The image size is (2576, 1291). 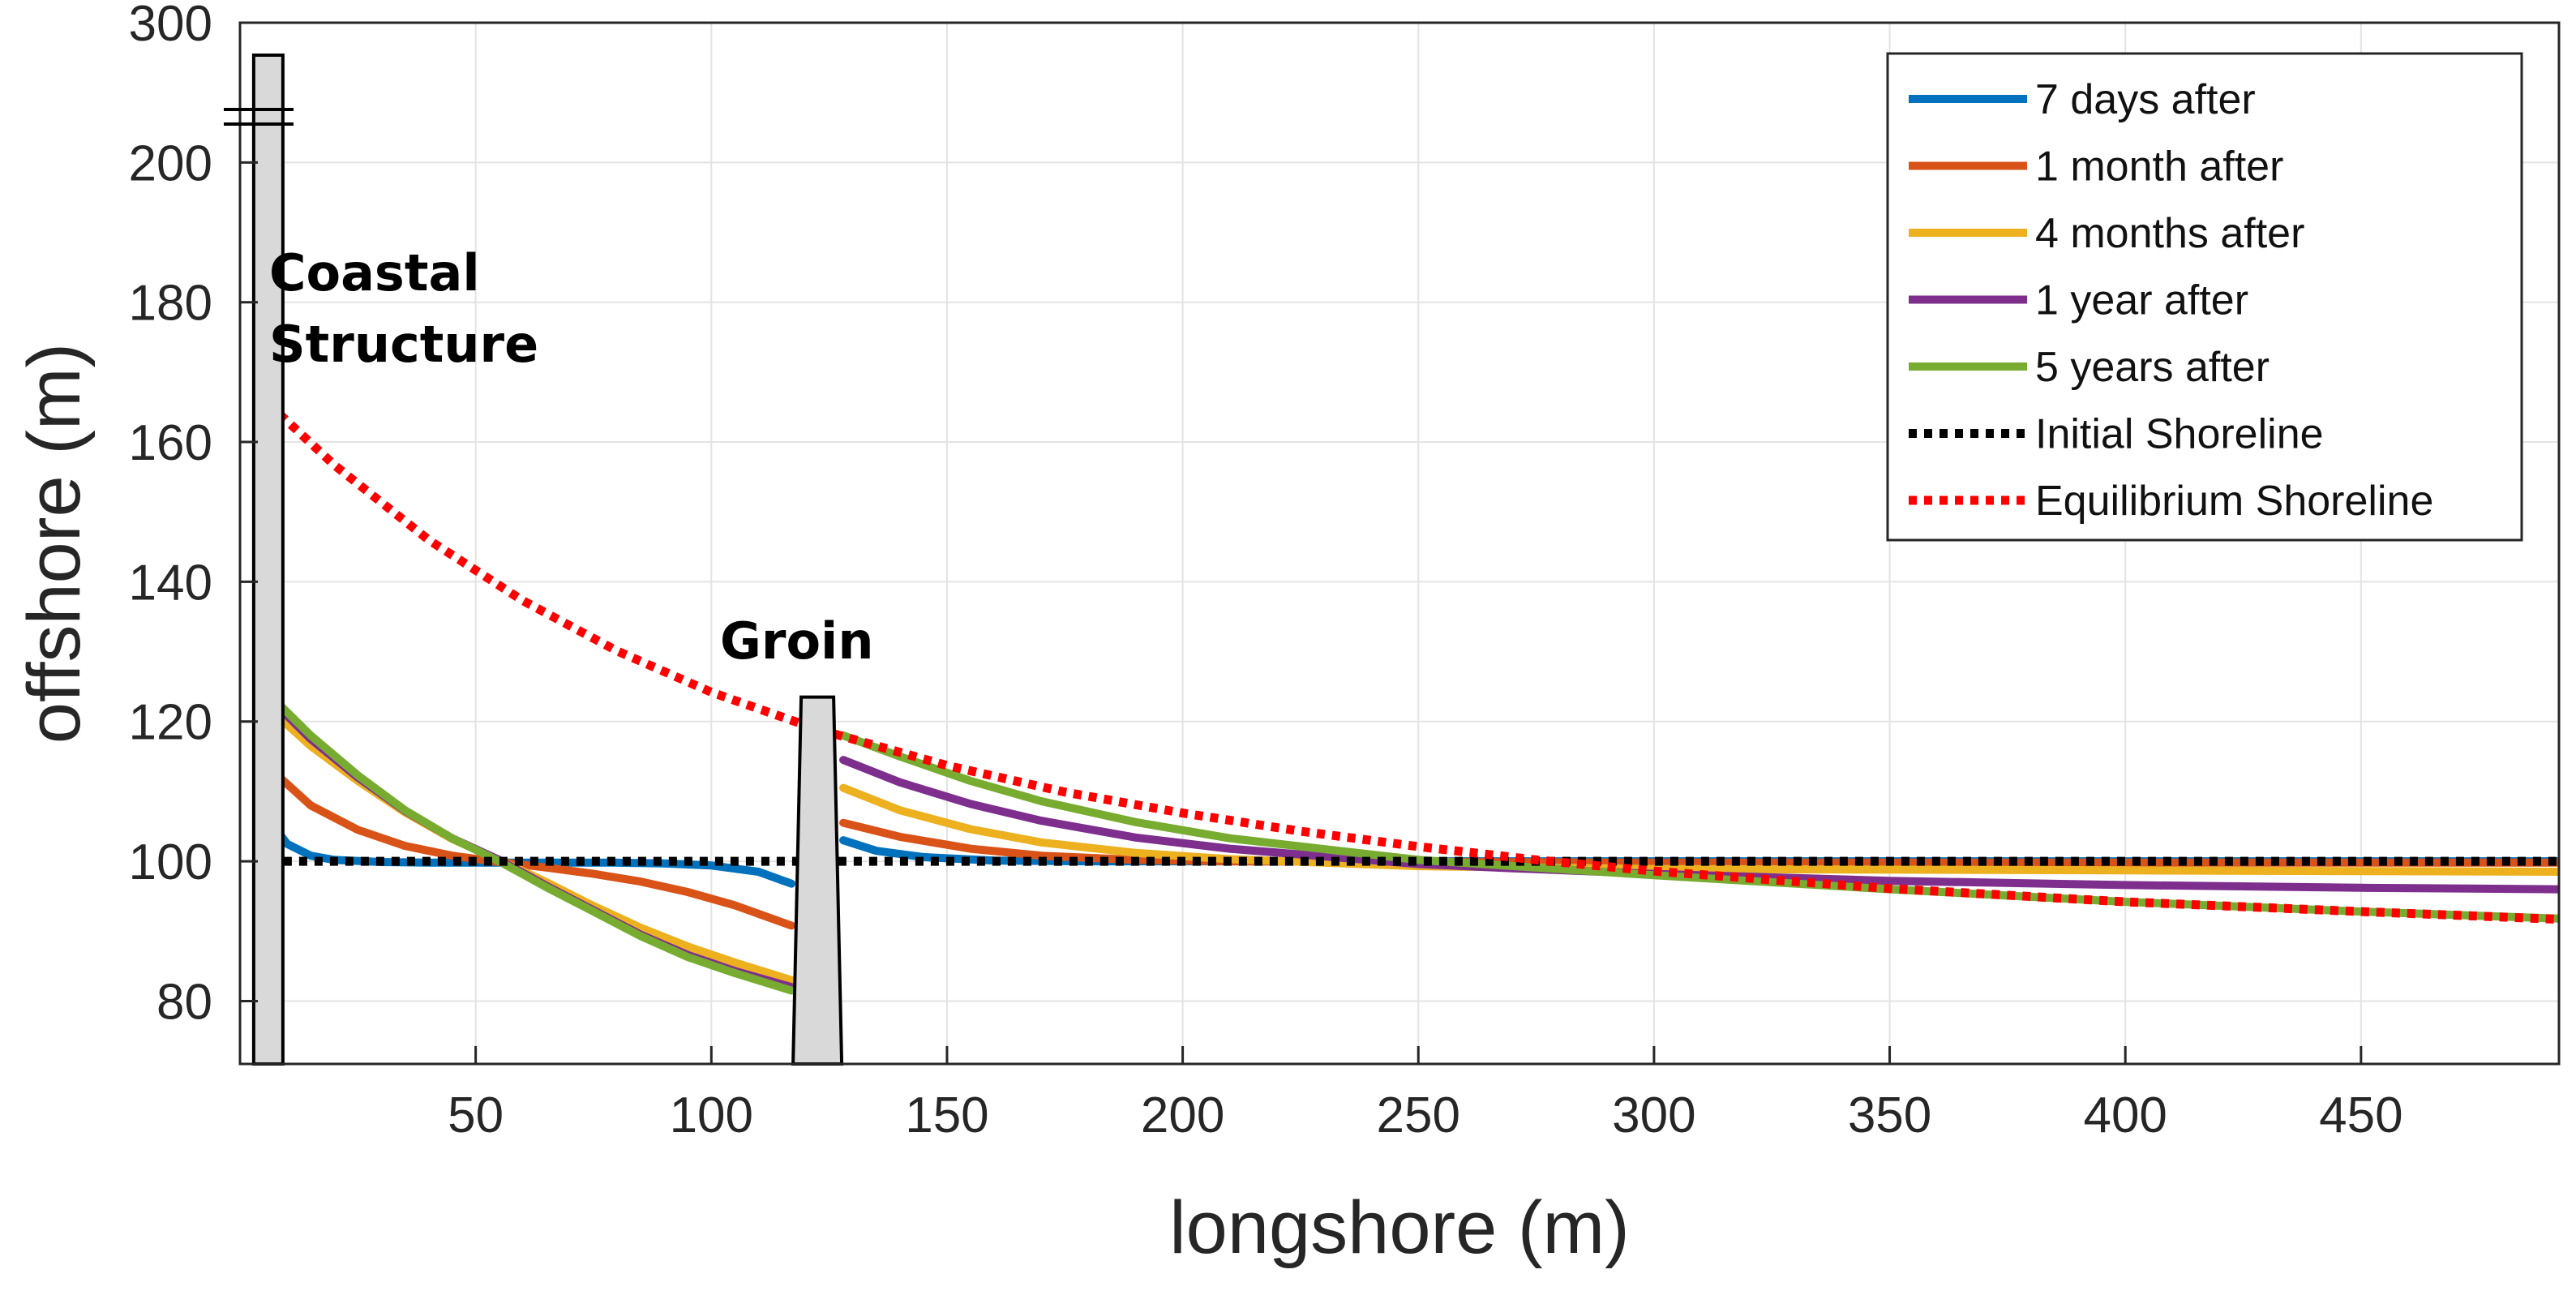 What do you see at coordinates (170, 583) in the screenshot?
I see `y-tick-label: 140` at bounding box center [170, 583].